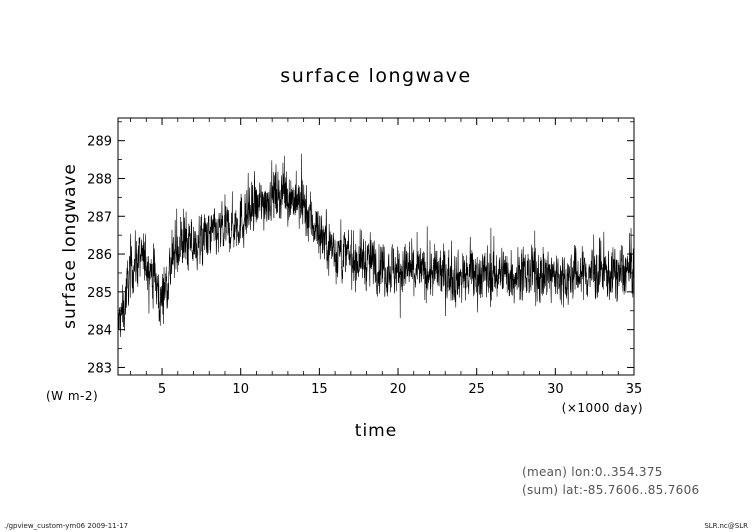 Image resolution: width=752 pixels, height=532 pixels. What do you see at coordinates (726, 526) in the screenshot?
I see `footer-right: SLR.nc@SLR` at bounding box center [726, 526].